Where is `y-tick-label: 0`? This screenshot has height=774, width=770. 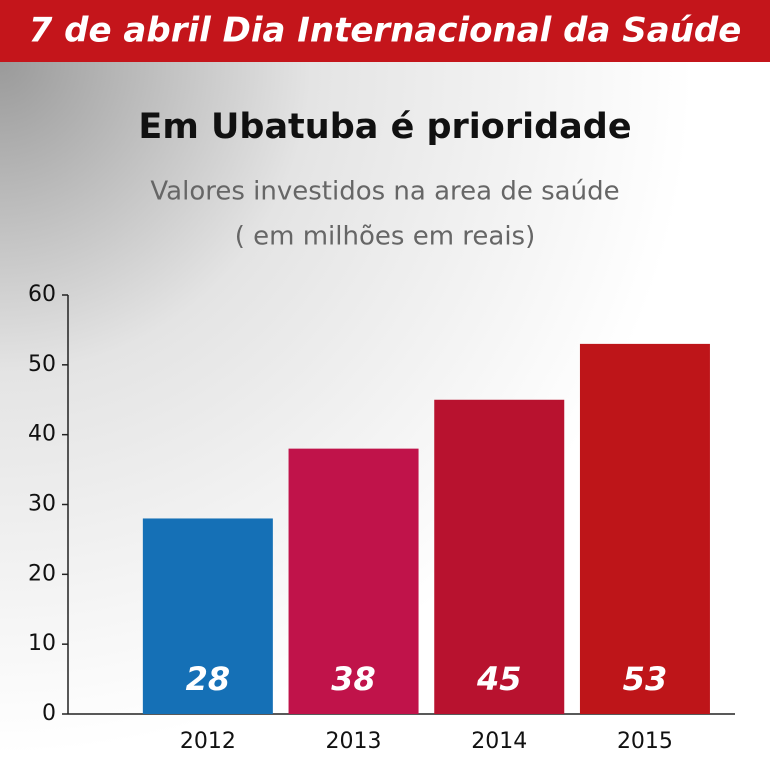 y-tick-label: 0 is located at coordinates (49, 713).